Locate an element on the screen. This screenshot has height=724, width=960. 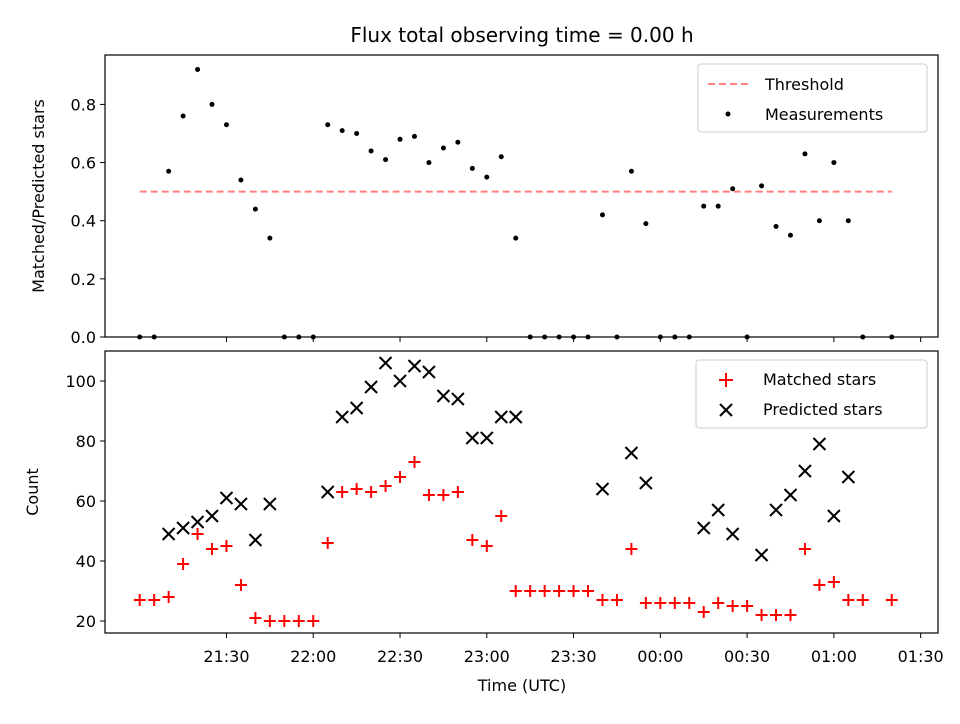
bottom-y-tick-label: 100 is located at coordinates (80, 381).